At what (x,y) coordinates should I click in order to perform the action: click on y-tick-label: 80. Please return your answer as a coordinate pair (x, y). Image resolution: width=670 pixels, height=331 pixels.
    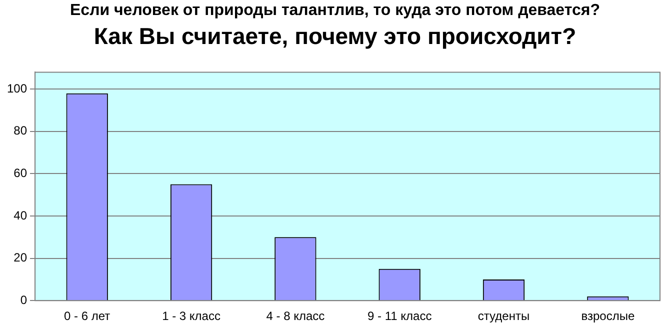
    Looking at the image, I should click on (21, 131).